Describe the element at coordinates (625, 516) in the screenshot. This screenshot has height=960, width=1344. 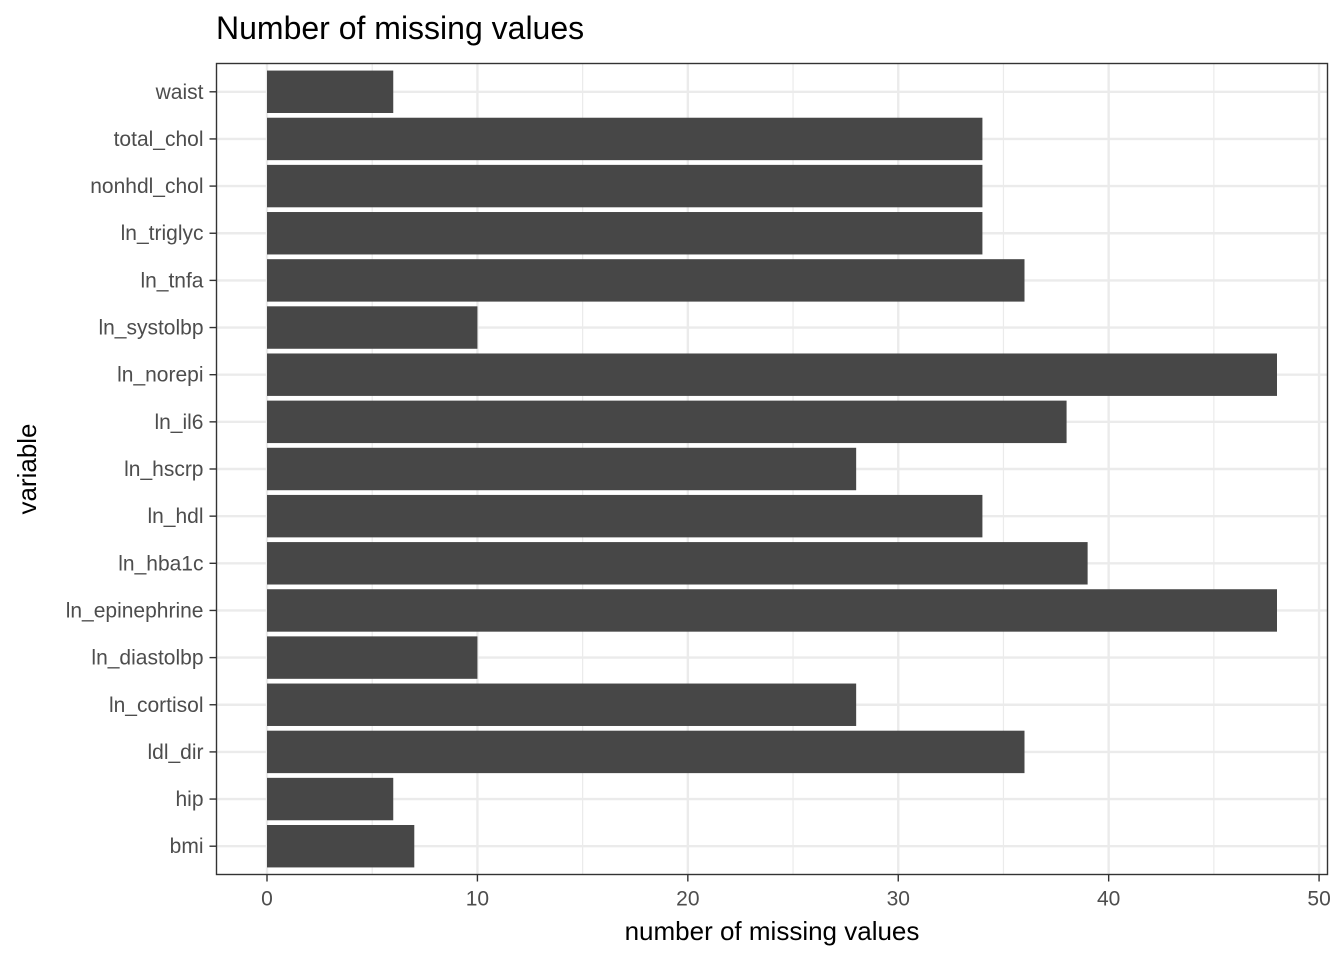
I see `bar-ln-hdl` at that location.